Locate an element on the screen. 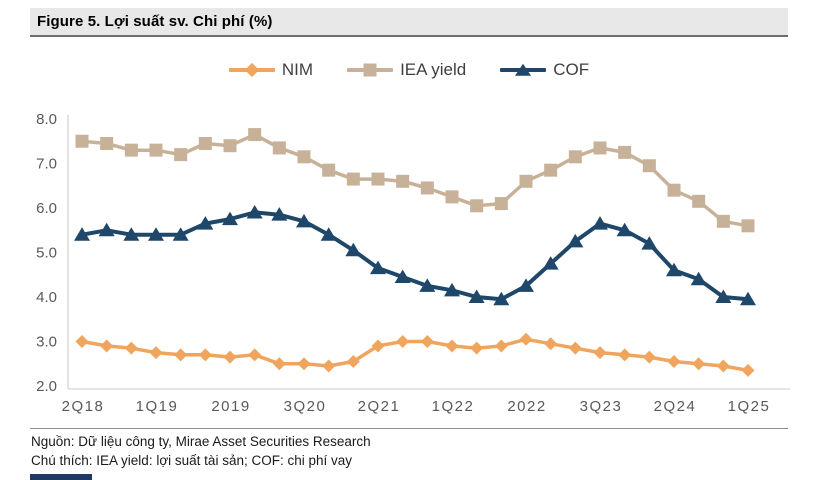 The width and height of the screenshot is (818, 480). square-marker-icon is located at coordinates (370, 70).